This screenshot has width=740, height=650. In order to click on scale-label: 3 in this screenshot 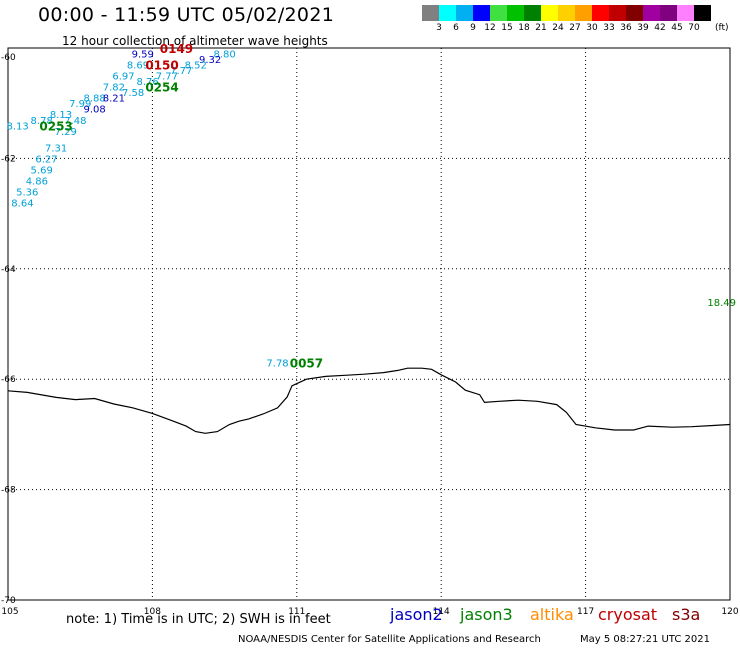, I will do `click(439, 28)`.